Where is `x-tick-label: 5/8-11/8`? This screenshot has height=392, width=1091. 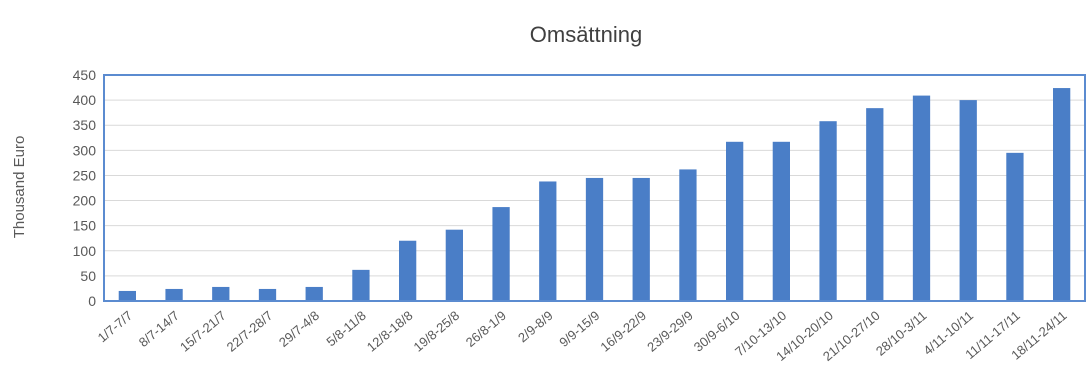
x-tick-label: 5/8-11/8 is located at coordinates (345, 329).